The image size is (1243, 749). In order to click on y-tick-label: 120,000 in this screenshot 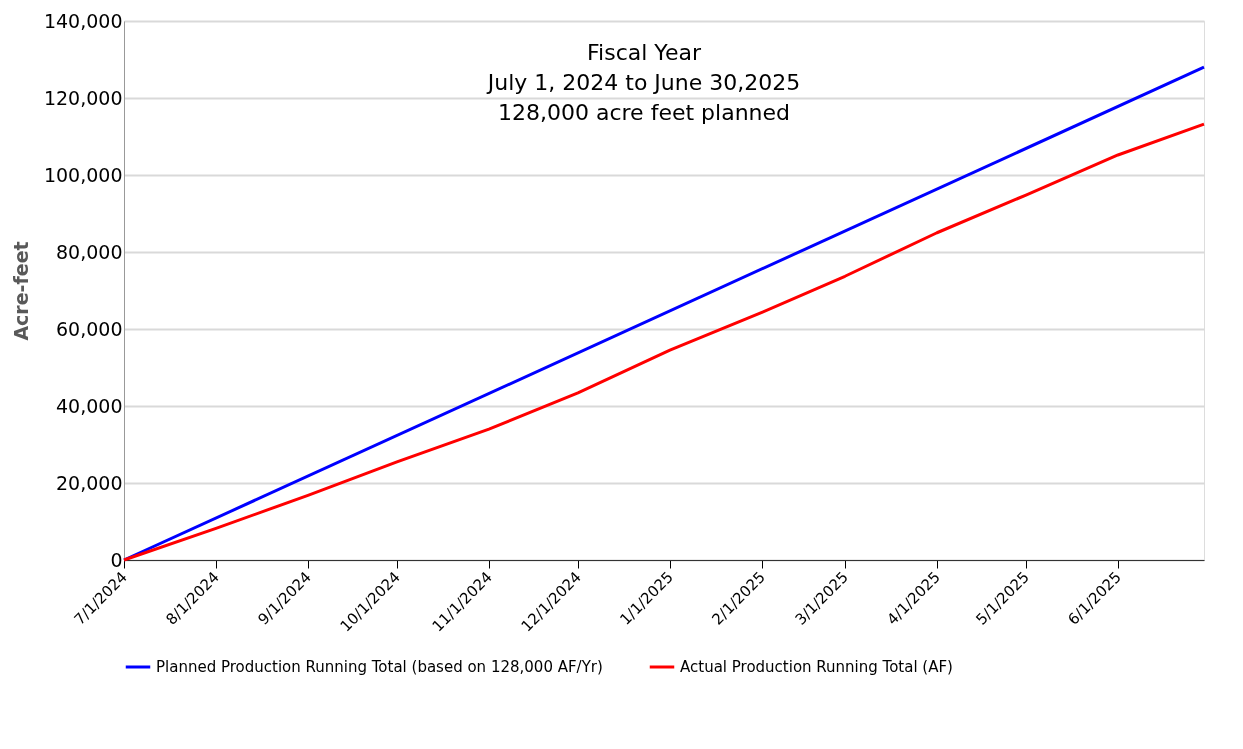, I will do `click(83, 97)`.